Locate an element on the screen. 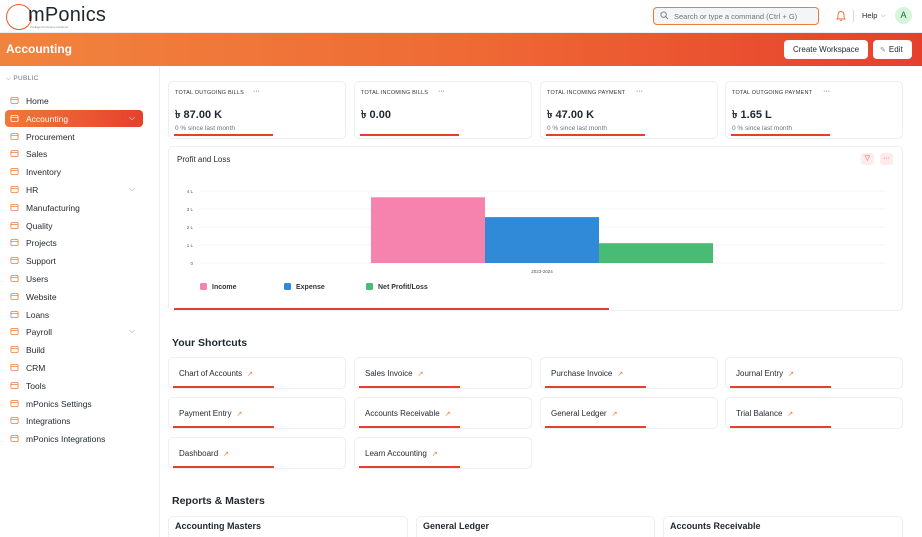  sidebar-item-support: Support is located at coordinates (74, 260).